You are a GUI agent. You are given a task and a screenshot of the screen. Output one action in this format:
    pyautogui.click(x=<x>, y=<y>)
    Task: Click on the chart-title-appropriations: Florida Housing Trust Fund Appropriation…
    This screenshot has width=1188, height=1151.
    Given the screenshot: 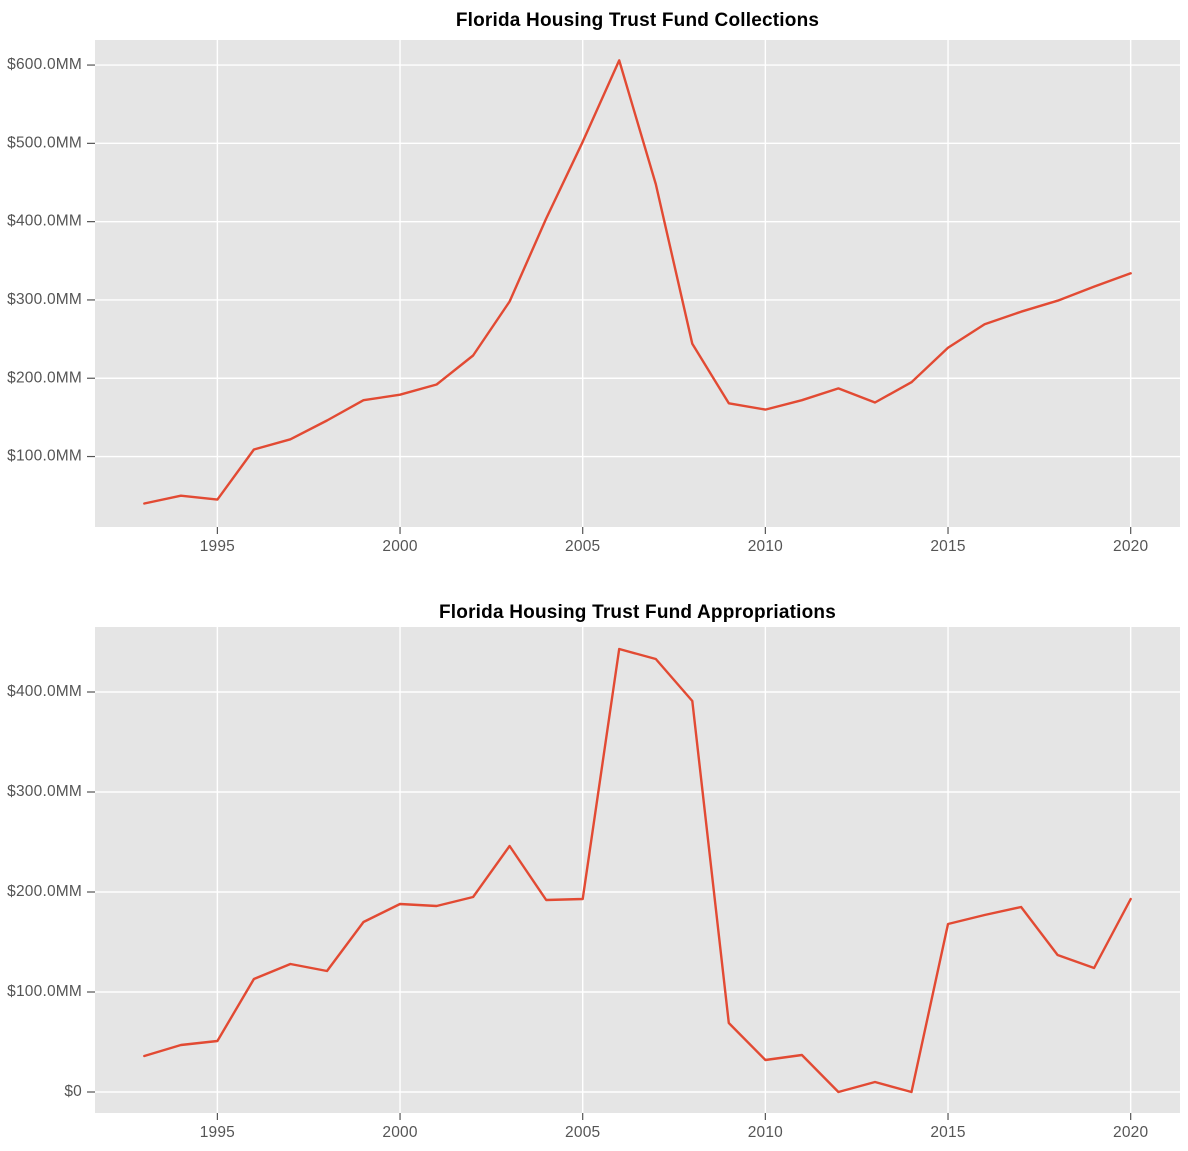 What is the action you would take?
    pyautogui.click(x=637, y=612)
    